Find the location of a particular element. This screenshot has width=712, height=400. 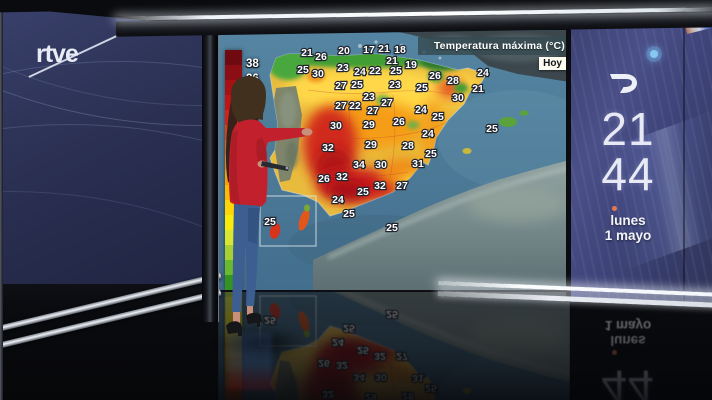

remote-tip is located at coordinates (287, 168).